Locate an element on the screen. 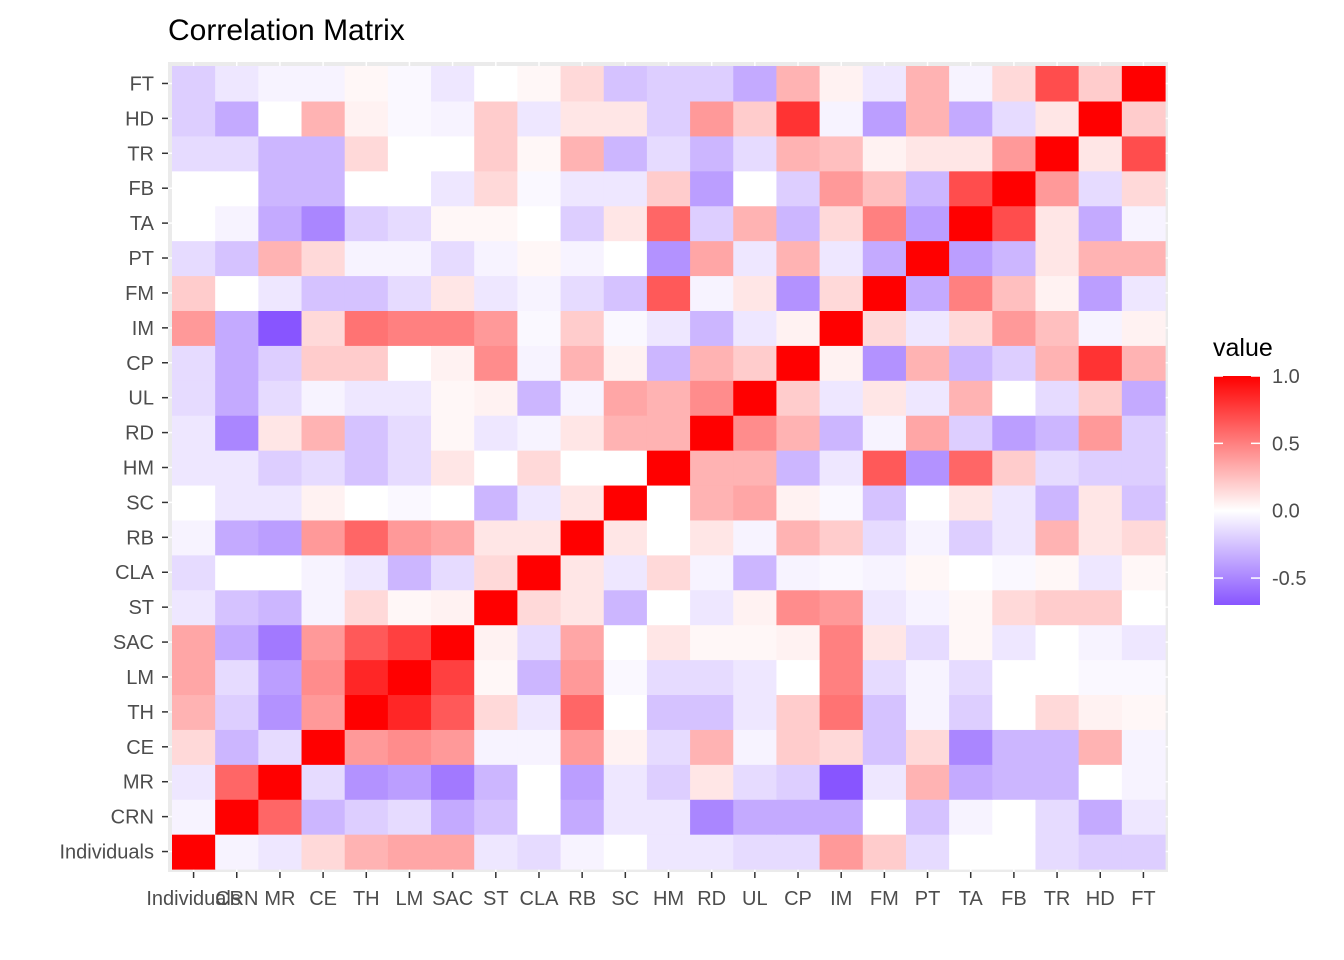  x-tick-label: RD is located at coordinates (711, 899).